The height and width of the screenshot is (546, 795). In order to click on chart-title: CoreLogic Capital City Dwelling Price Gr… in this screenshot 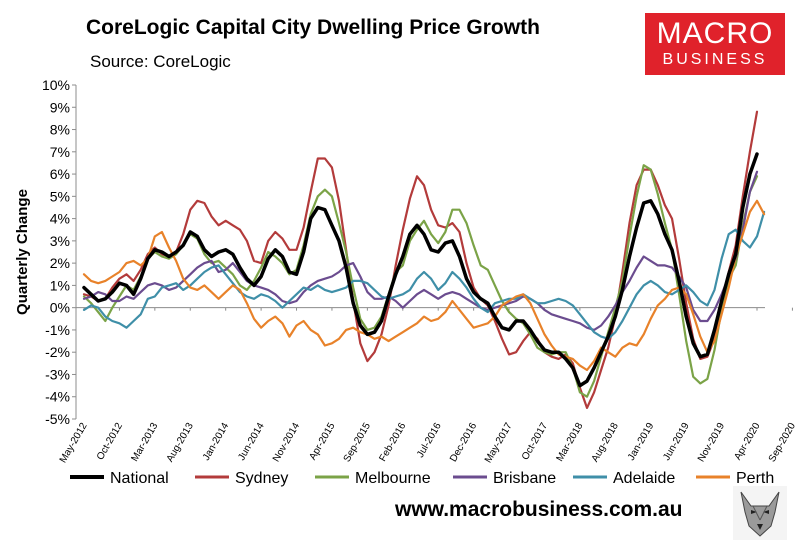, I will do `click(313, 27)`.